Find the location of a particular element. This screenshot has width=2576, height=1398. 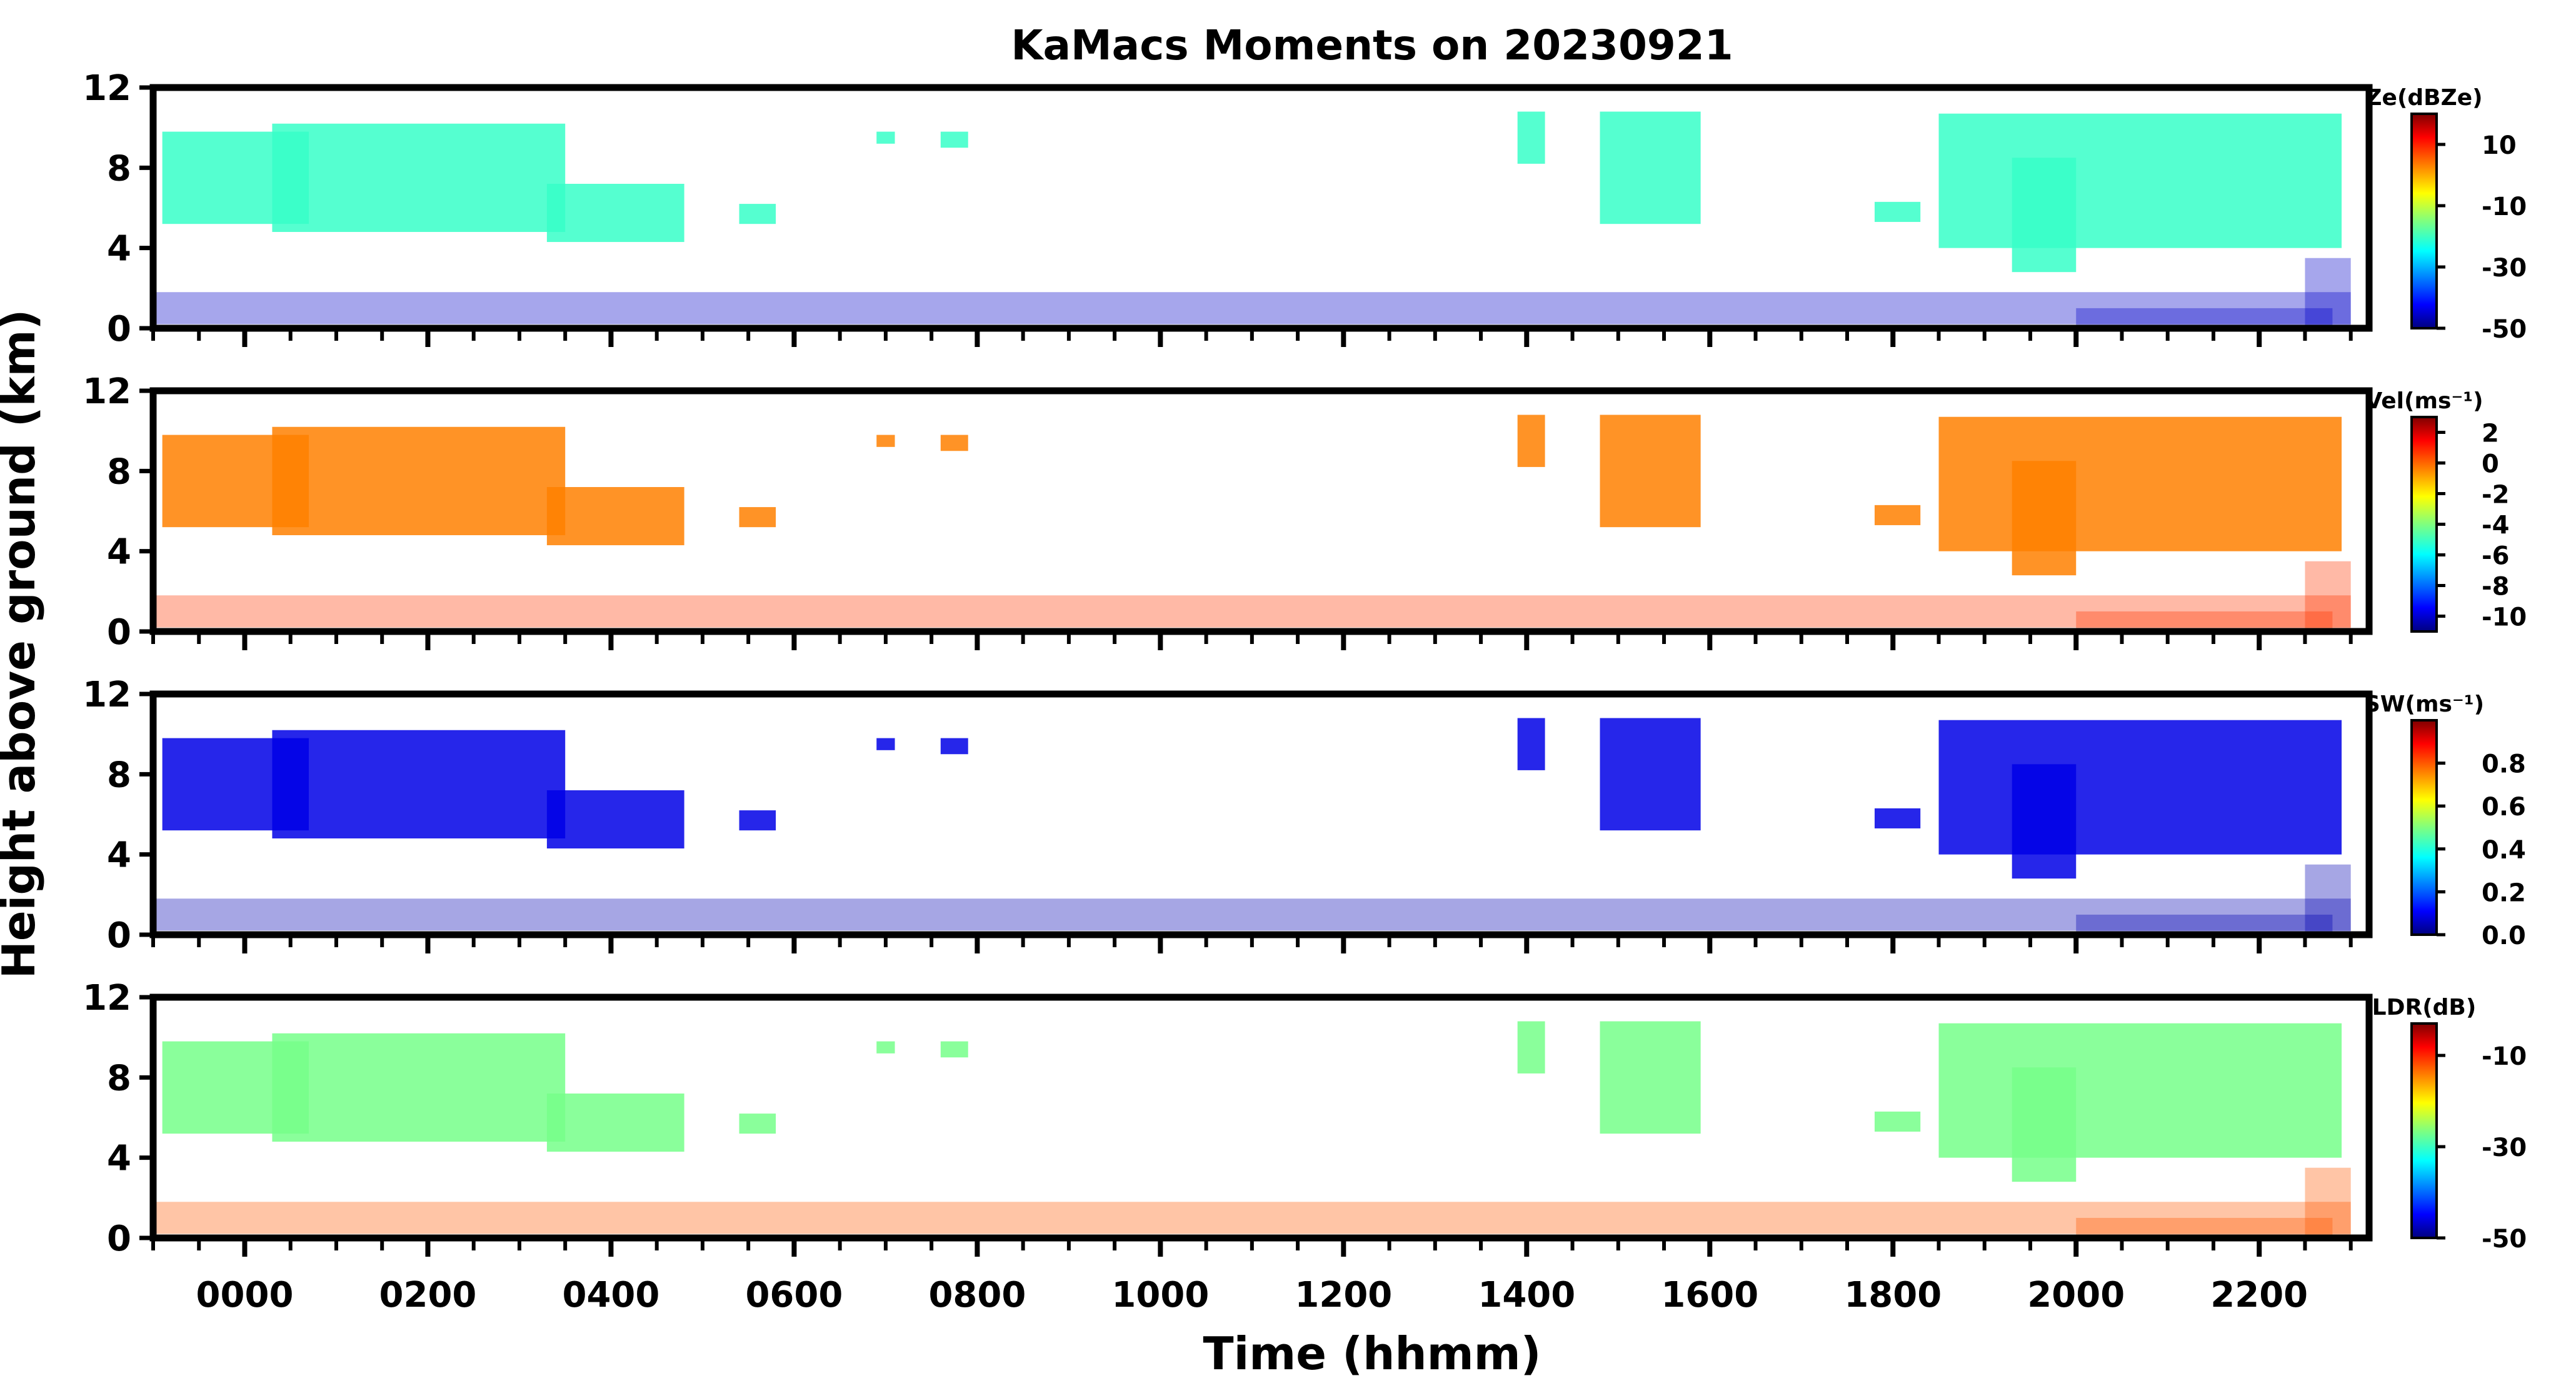

x-tick-label: 1400 is located at coordinates (1526, 1295).